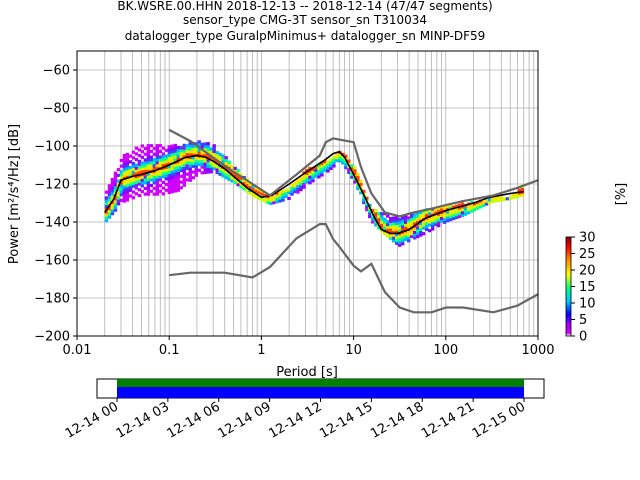  What do you see at coordinates (587, 287) in the screenshot?
I see `colorbar-tick-label: 15` at bounding box center [587, 287].